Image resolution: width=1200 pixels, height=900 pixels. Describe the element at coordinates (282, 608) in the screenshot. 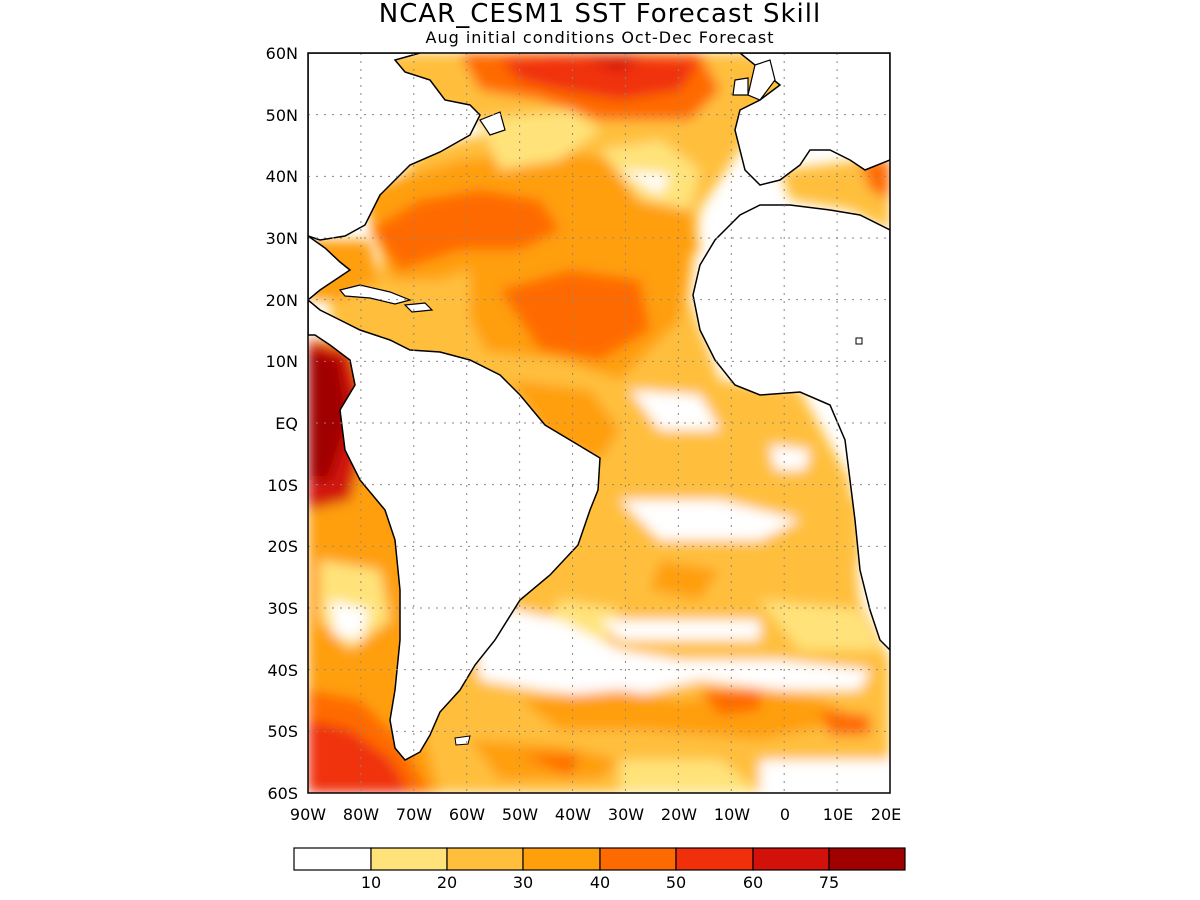

I see `lat-label: 30S` at that location.